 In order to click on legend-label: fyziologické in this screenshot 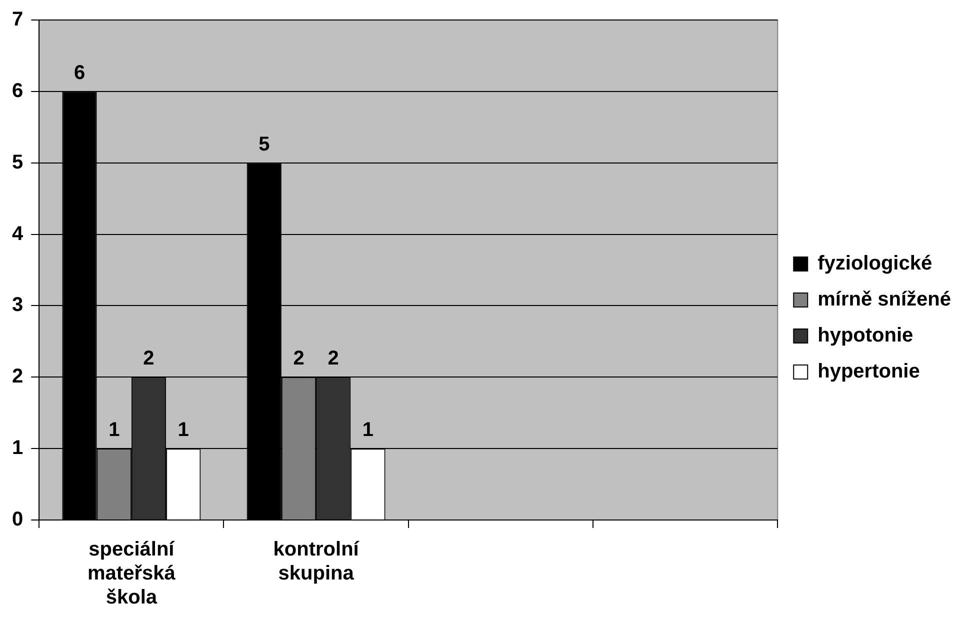, I will do `click(875, 263)`.